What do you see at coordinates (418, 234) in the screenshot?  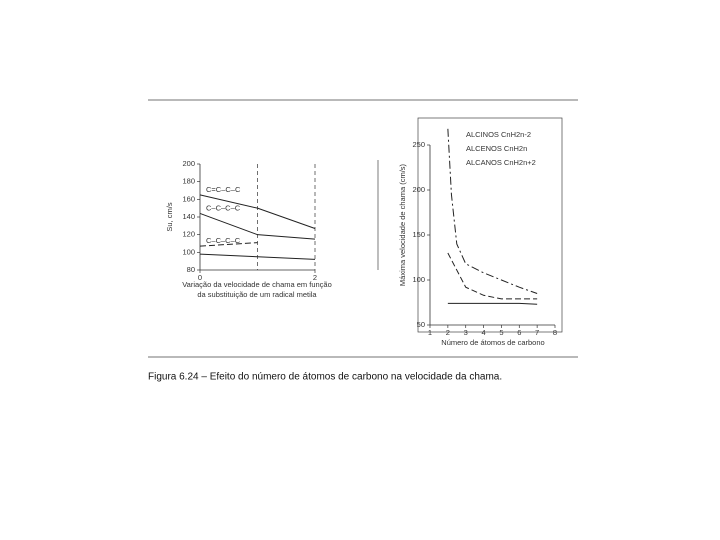 I see `y-tick-label: 150` at bounding box center [418, 234].